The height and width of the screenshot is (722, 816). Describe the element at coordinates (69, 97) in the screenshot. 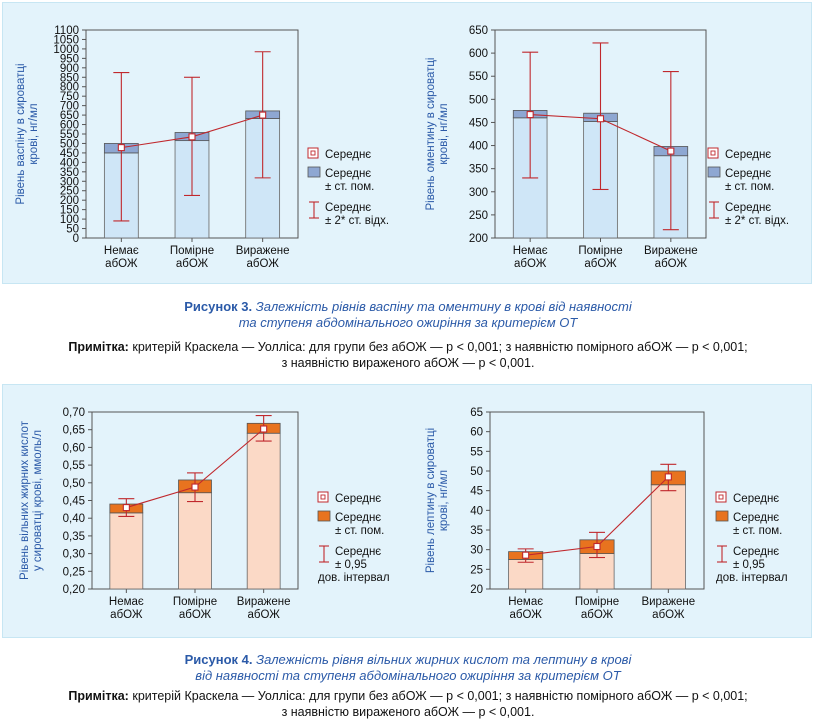

I see `y-tick-label: 750` at that location.